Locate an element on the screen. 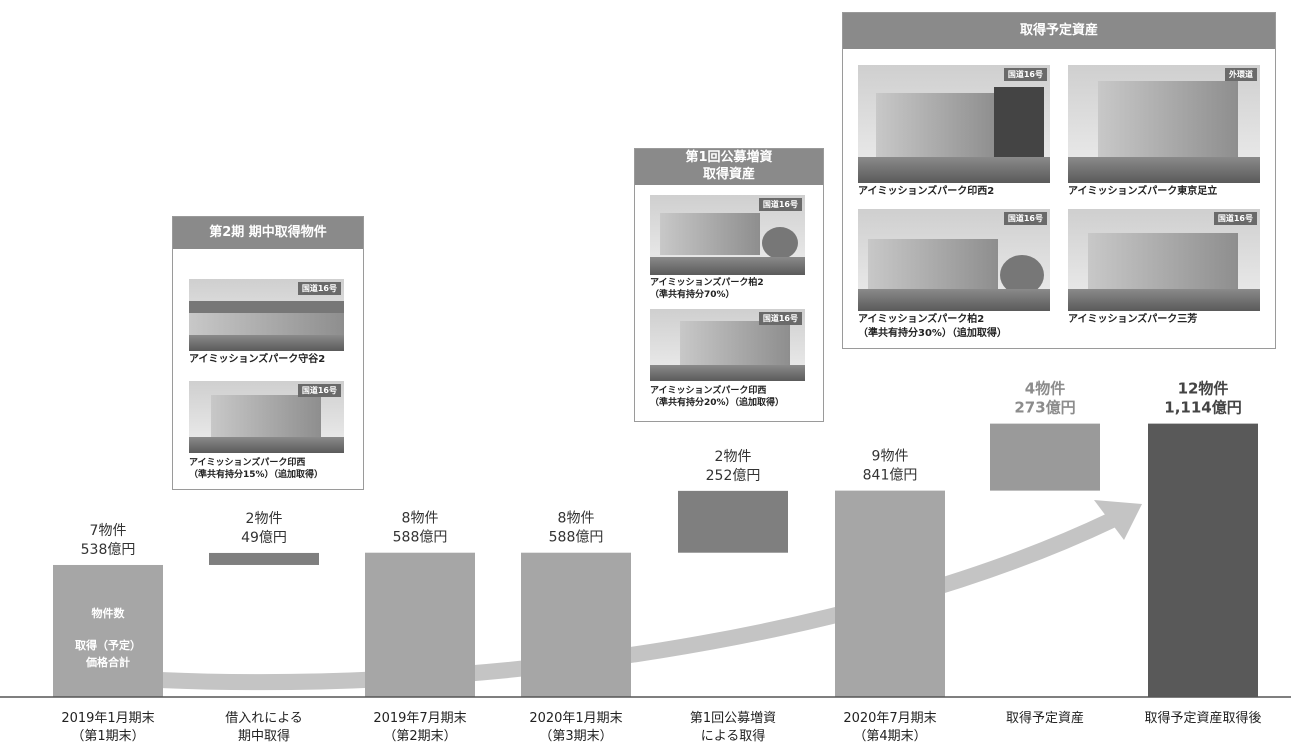 This screenshot has height=749, width=1291. category-label: 取得予定資産取得後 is located at coordinates (1202, 718).